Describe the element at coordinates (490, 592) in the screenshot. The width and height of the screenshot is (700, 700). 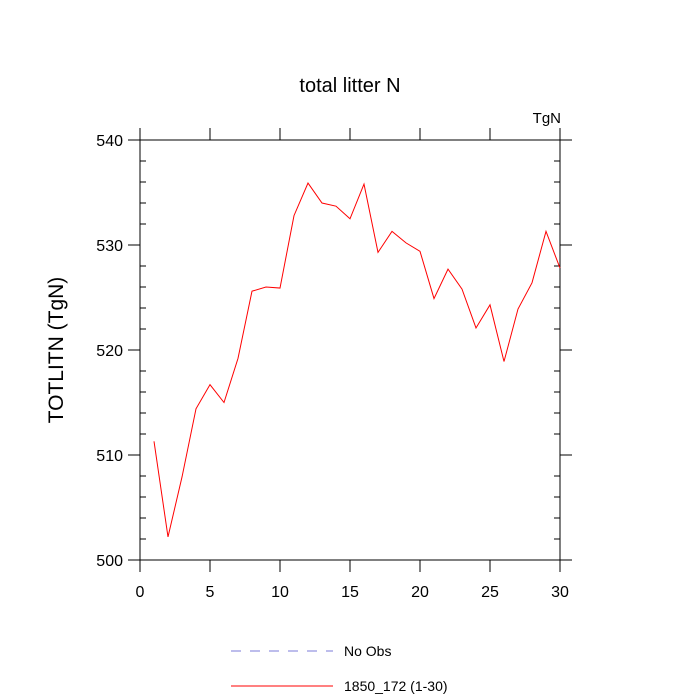
I see `x-tick-label: 25` at that location.